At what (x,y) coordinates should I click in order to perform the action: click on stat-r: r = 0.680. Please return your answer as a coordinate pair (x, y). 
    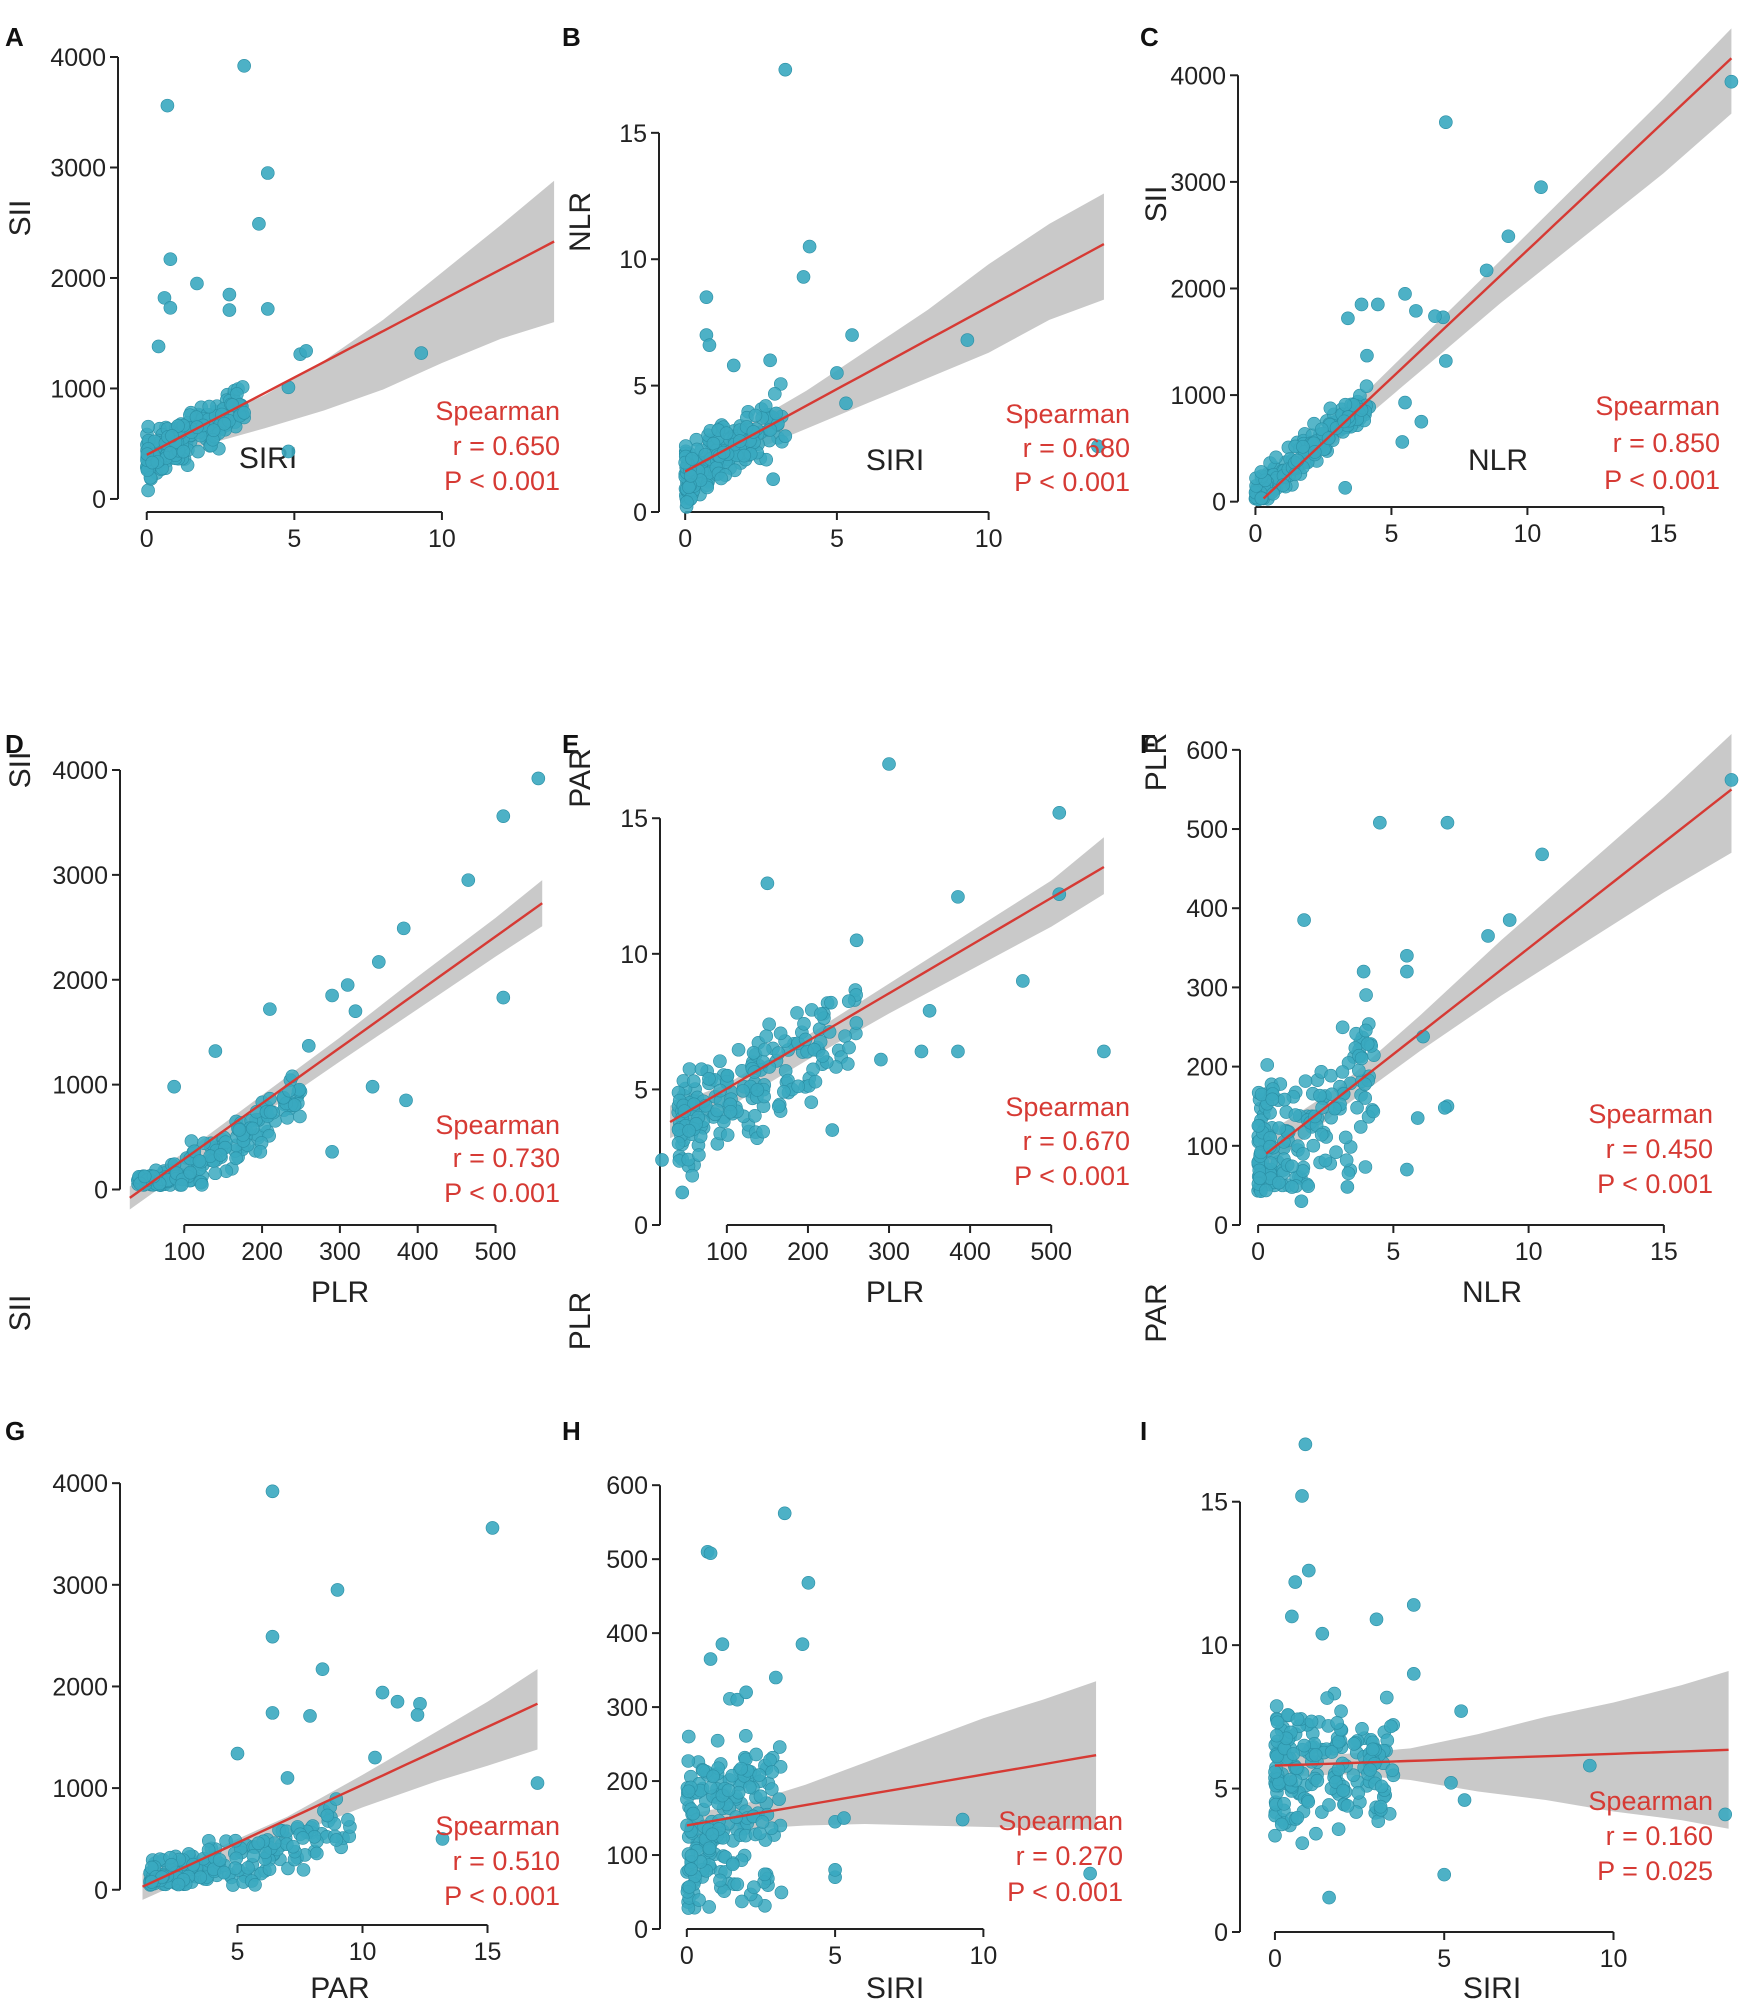
    Looking at the image, I should click on (1076, 448).